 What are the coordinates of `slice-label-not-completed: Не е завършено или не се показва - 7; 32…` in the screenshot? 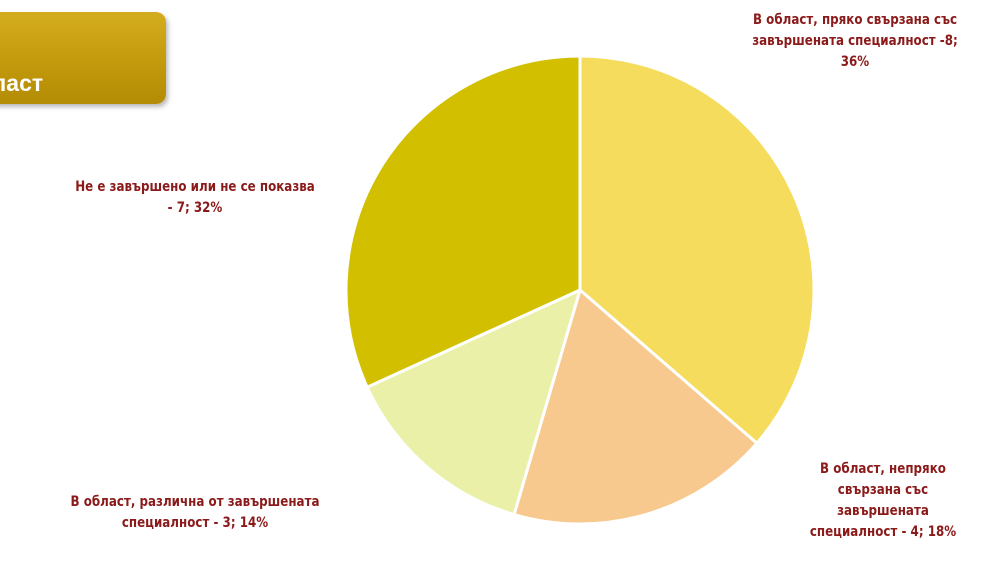 It's located at (195, 197).